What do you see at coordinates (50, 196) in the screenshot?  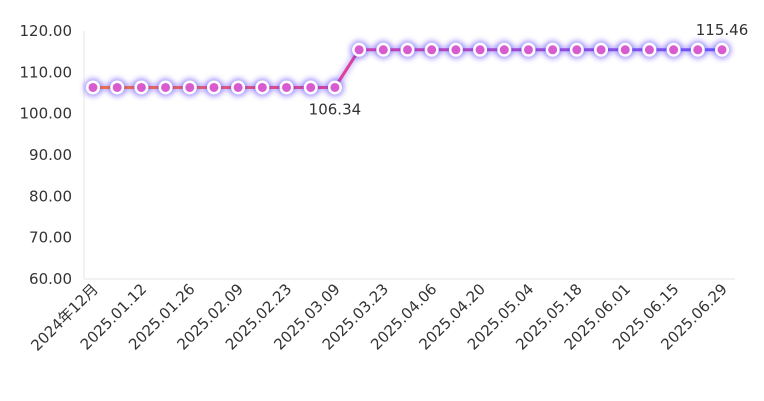 I see `y-tick-label: 80.00` at bounding box center [50, 196].